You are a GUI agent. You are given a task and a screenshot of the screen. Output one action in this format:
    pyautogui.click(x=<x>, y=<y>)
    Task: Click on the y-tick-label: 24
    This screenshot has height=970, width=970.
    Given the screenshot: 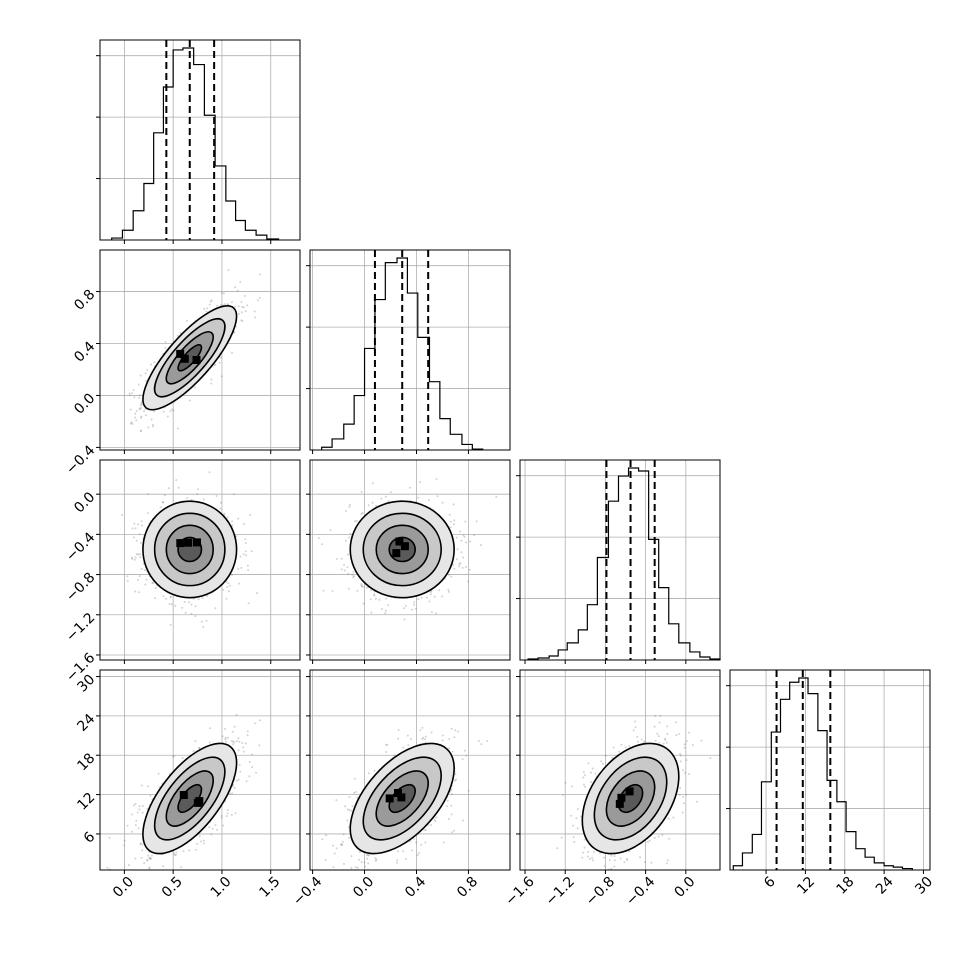 What is the action you would take?
    pyautogui.click(x=86, y=723)
    